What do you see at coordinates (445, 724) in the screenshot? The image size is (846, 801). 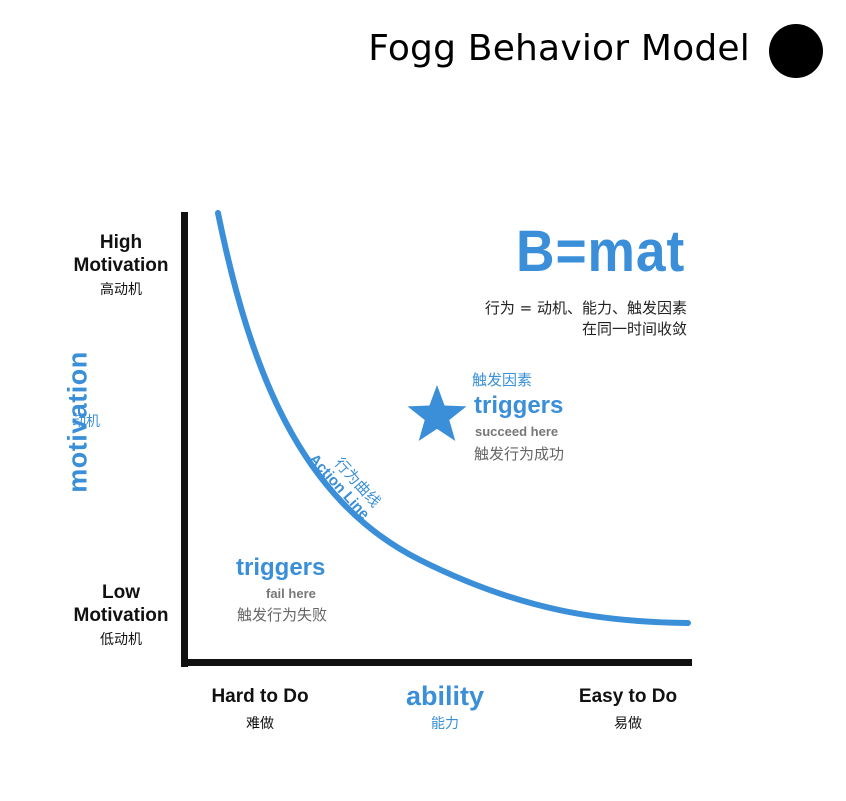 I see `ability-cn-label: 能力` at bounding box center [445, 724].